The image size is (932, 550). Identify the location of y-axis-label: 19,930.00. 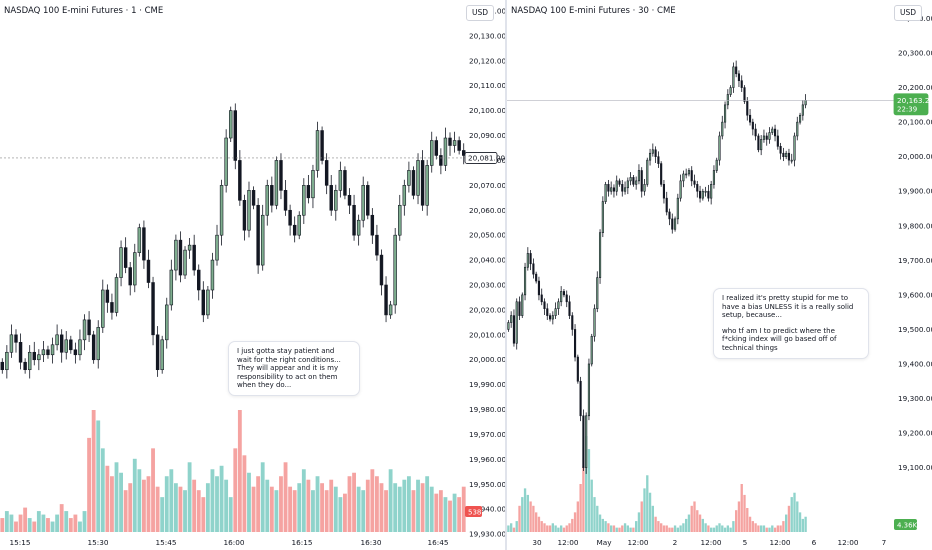
(487, 534).